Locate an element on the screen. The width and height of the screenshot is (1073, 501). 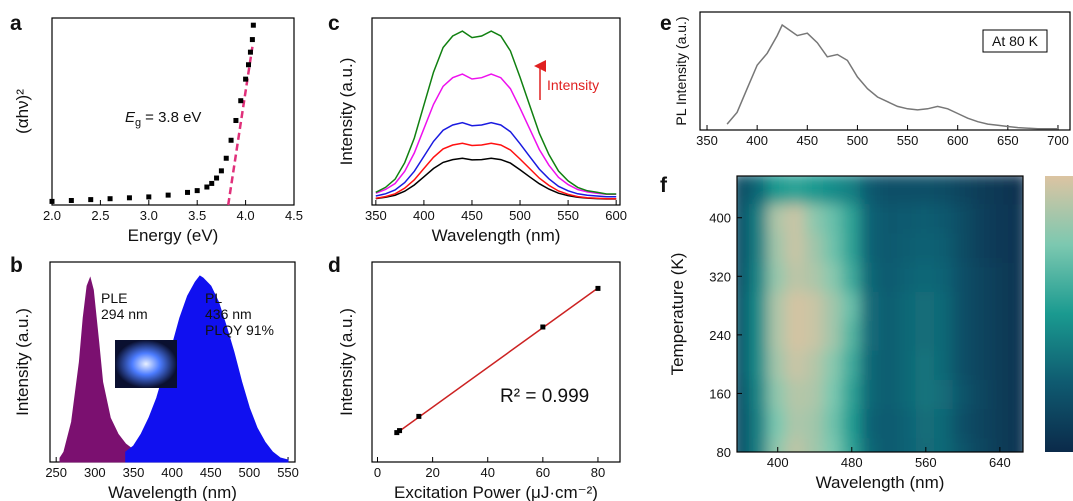
panel-label: d is located at coordinates (334, 265).